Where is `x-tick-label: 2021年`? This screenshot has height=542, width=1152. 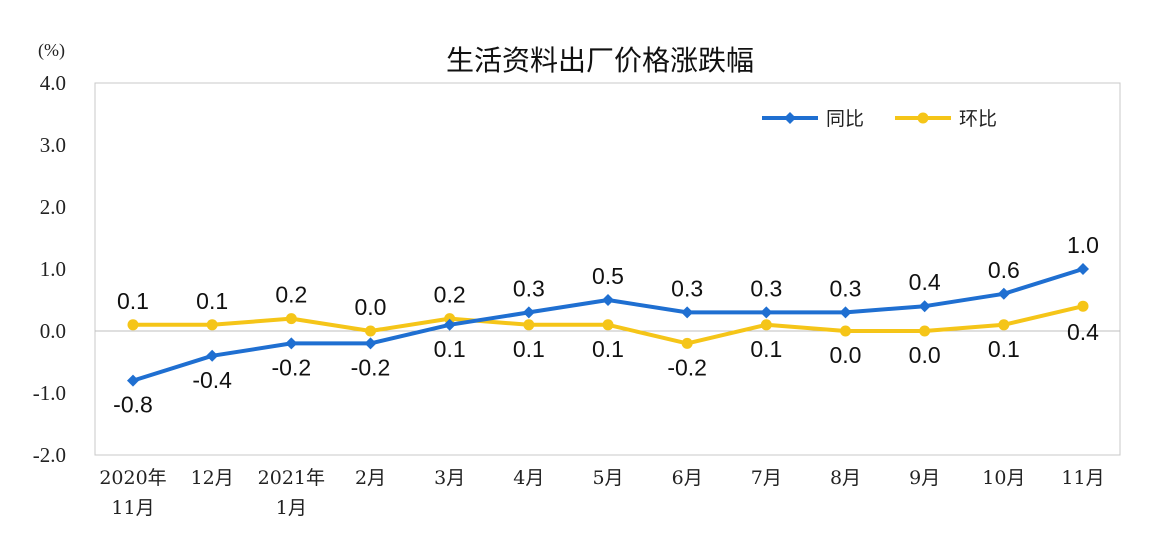 x-tick-label: 2021年 is located at coordinates (291, 478).